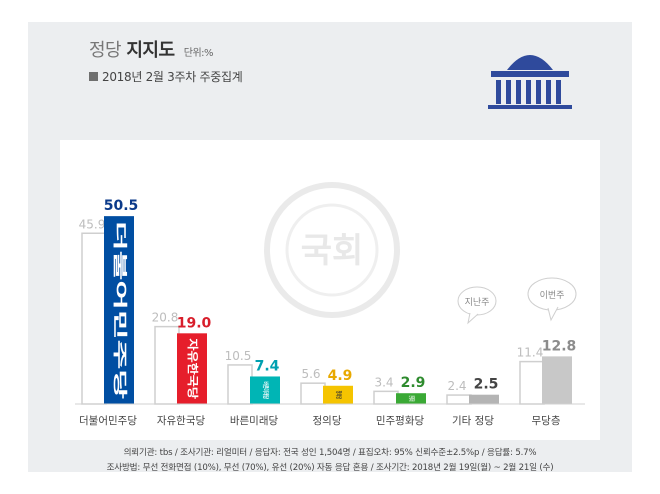 The image size is (660, 494). I want to click on bar-logo-3: 정의당, so click(339, 395).